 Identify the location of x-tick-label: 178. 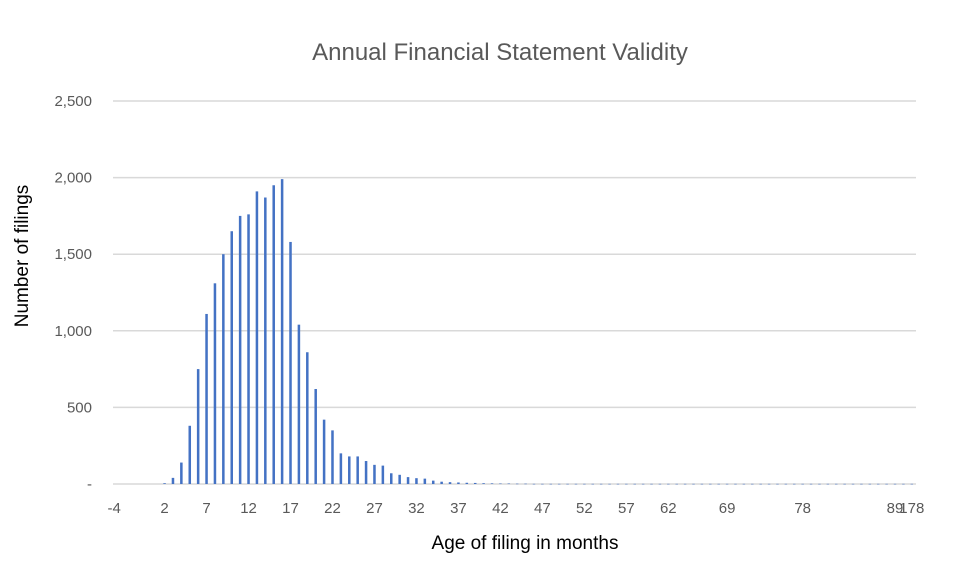
(911, 508).